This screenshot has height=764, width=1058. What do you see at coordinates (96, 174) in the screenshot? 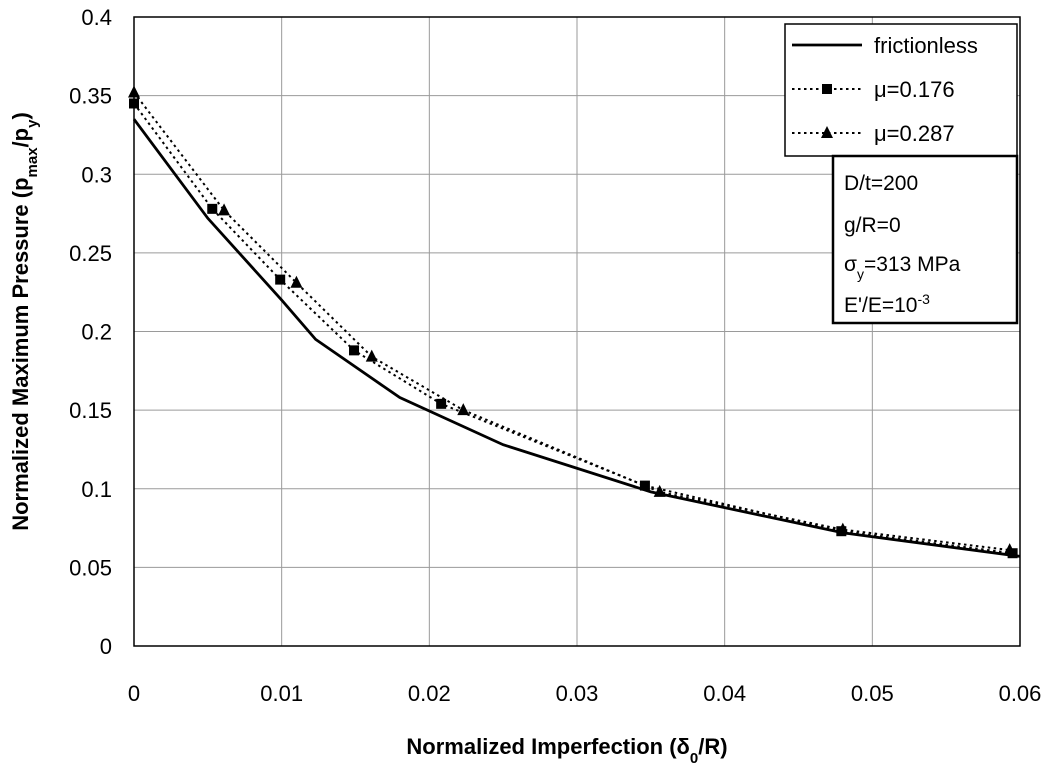
I see `y-tick-label: 0.3` at bounding box center [96, 174].